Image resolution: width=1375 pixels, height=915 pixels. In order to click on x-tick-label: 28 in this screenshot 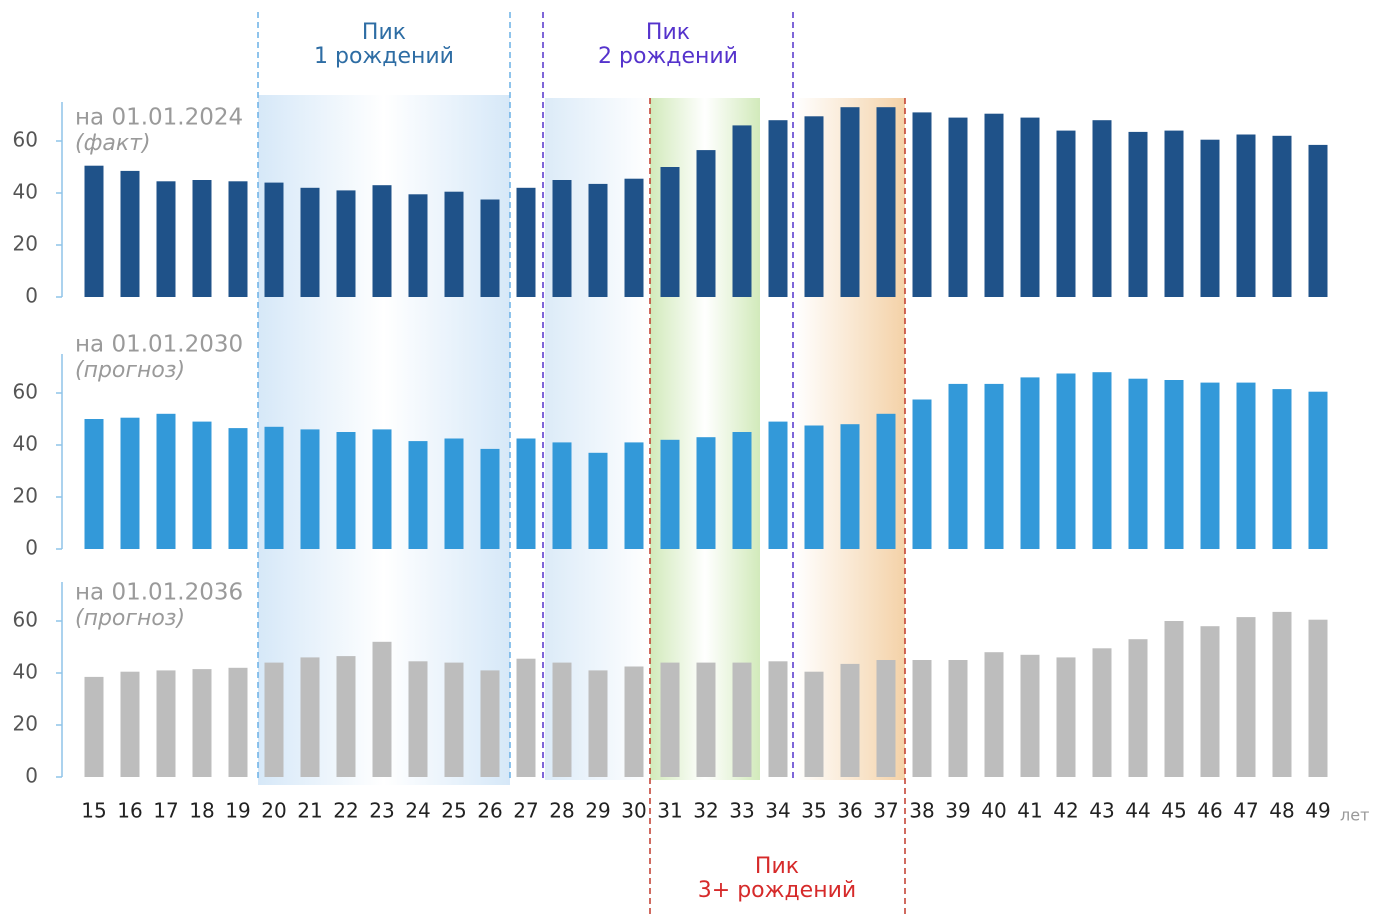, I will do `click(561, 811)`.